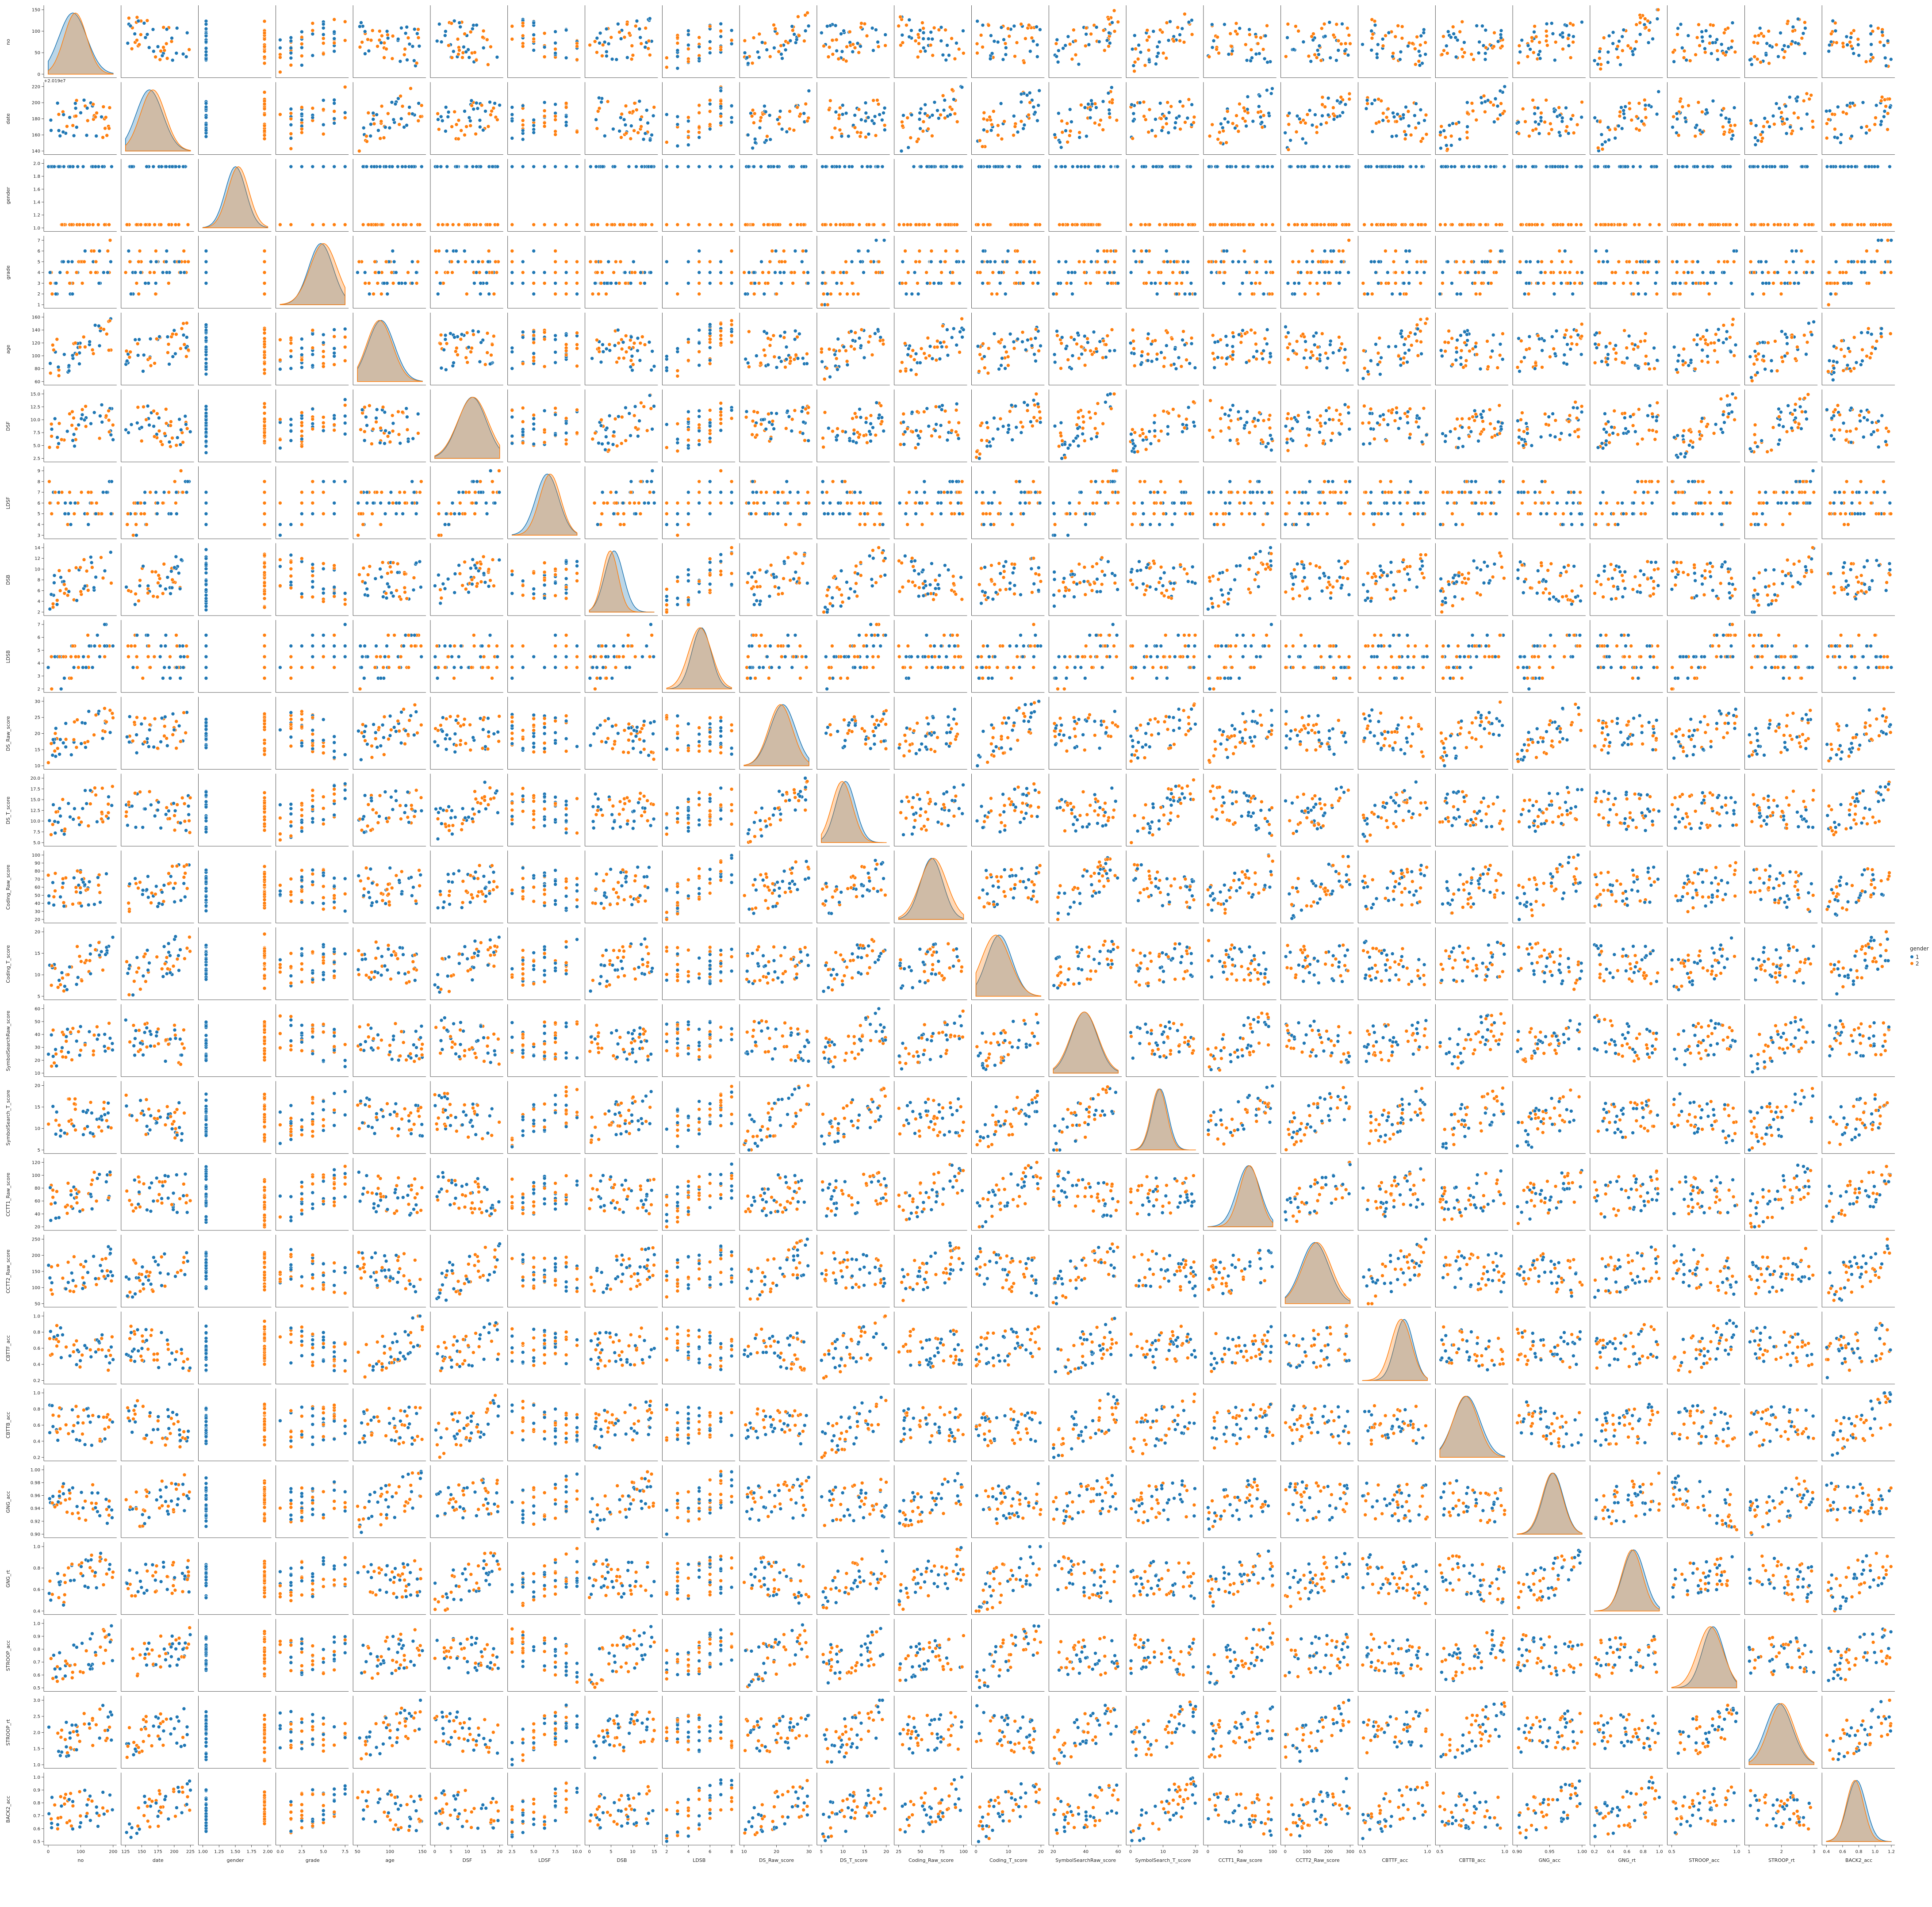  What do you see at coordinates (621, 349) in the screenshot?
I see `cell-age-vs-DSB` at bounding box center [621, 349].